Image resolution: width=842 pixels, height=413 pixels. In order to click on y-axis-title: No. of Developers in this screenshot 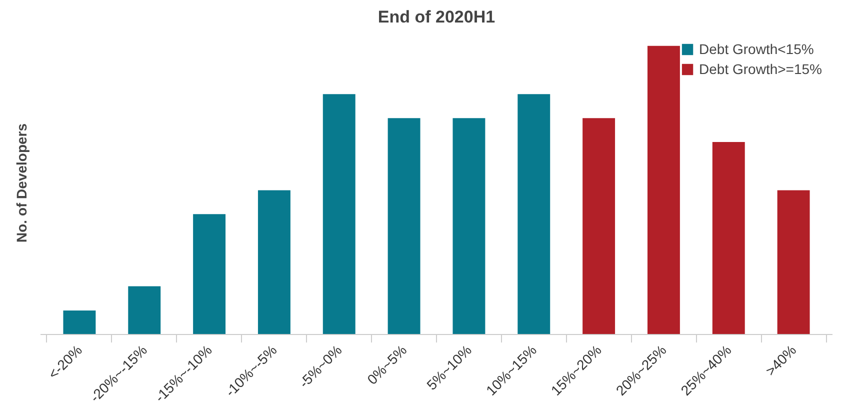, I will do `click(22, 183)`.